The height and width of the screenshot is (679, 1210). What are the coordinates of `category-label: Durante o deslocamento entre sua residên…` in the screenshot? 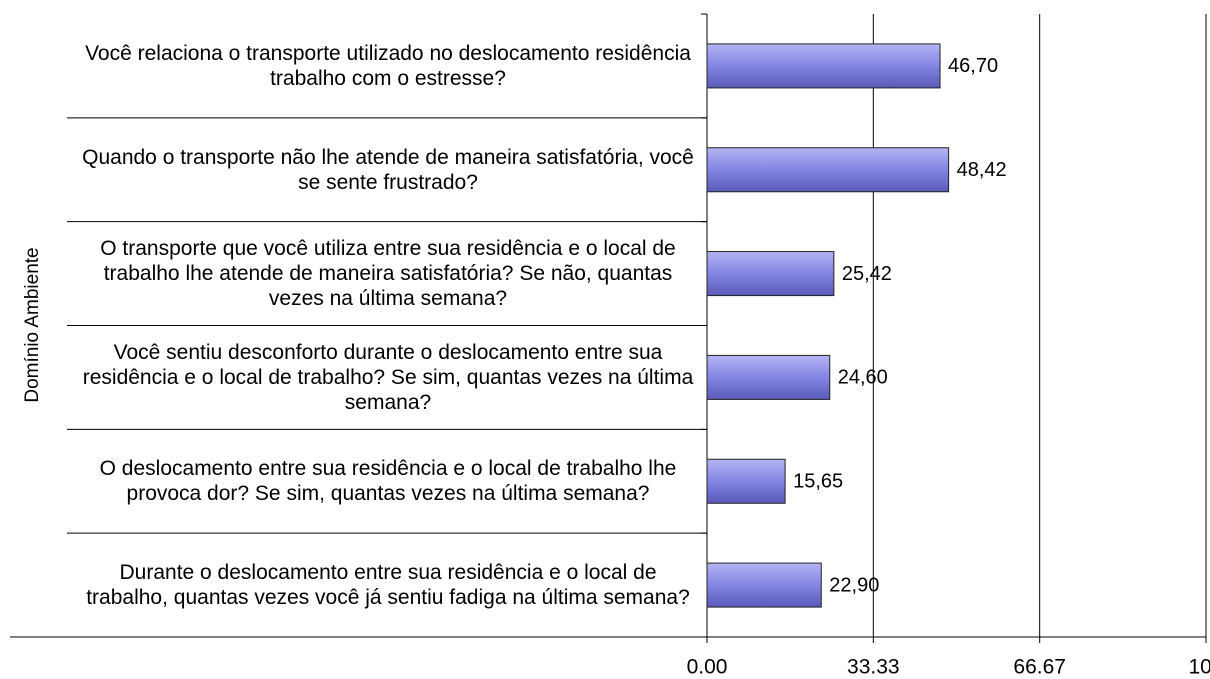 It's located at (388, 585).